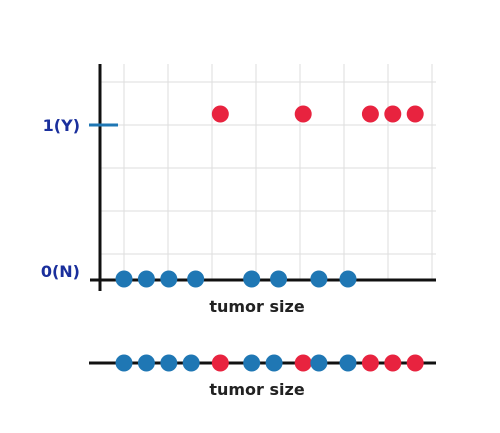 The height and width of the screenshot is (433, 500). I want to click on bottom-number-line-chart: tumor size, so click(262, 376).